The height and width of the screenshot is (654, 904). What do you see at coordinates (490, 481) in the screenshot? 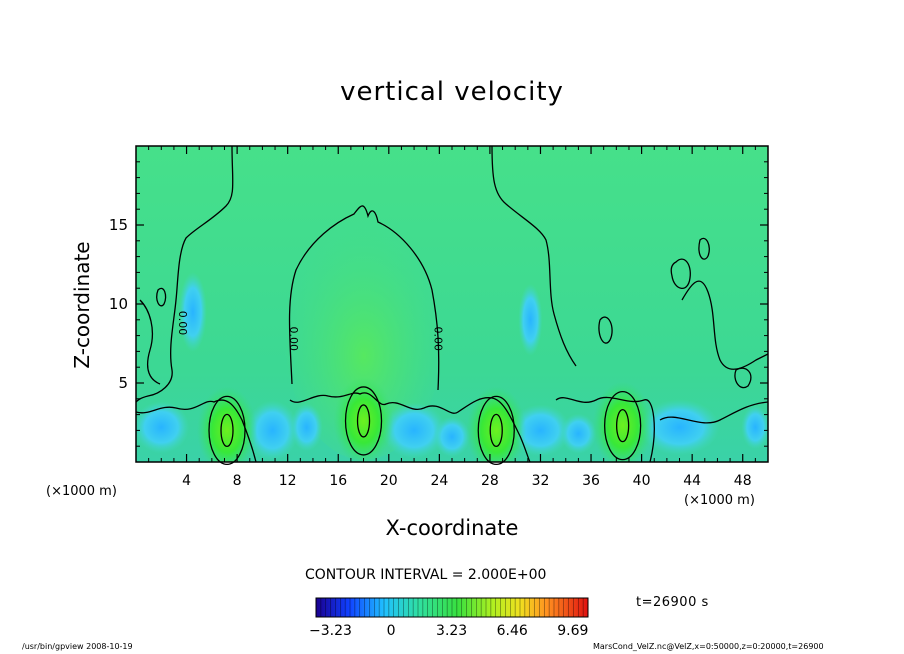
I see `x-tick-label: 28` at bounding box center [490, 481].